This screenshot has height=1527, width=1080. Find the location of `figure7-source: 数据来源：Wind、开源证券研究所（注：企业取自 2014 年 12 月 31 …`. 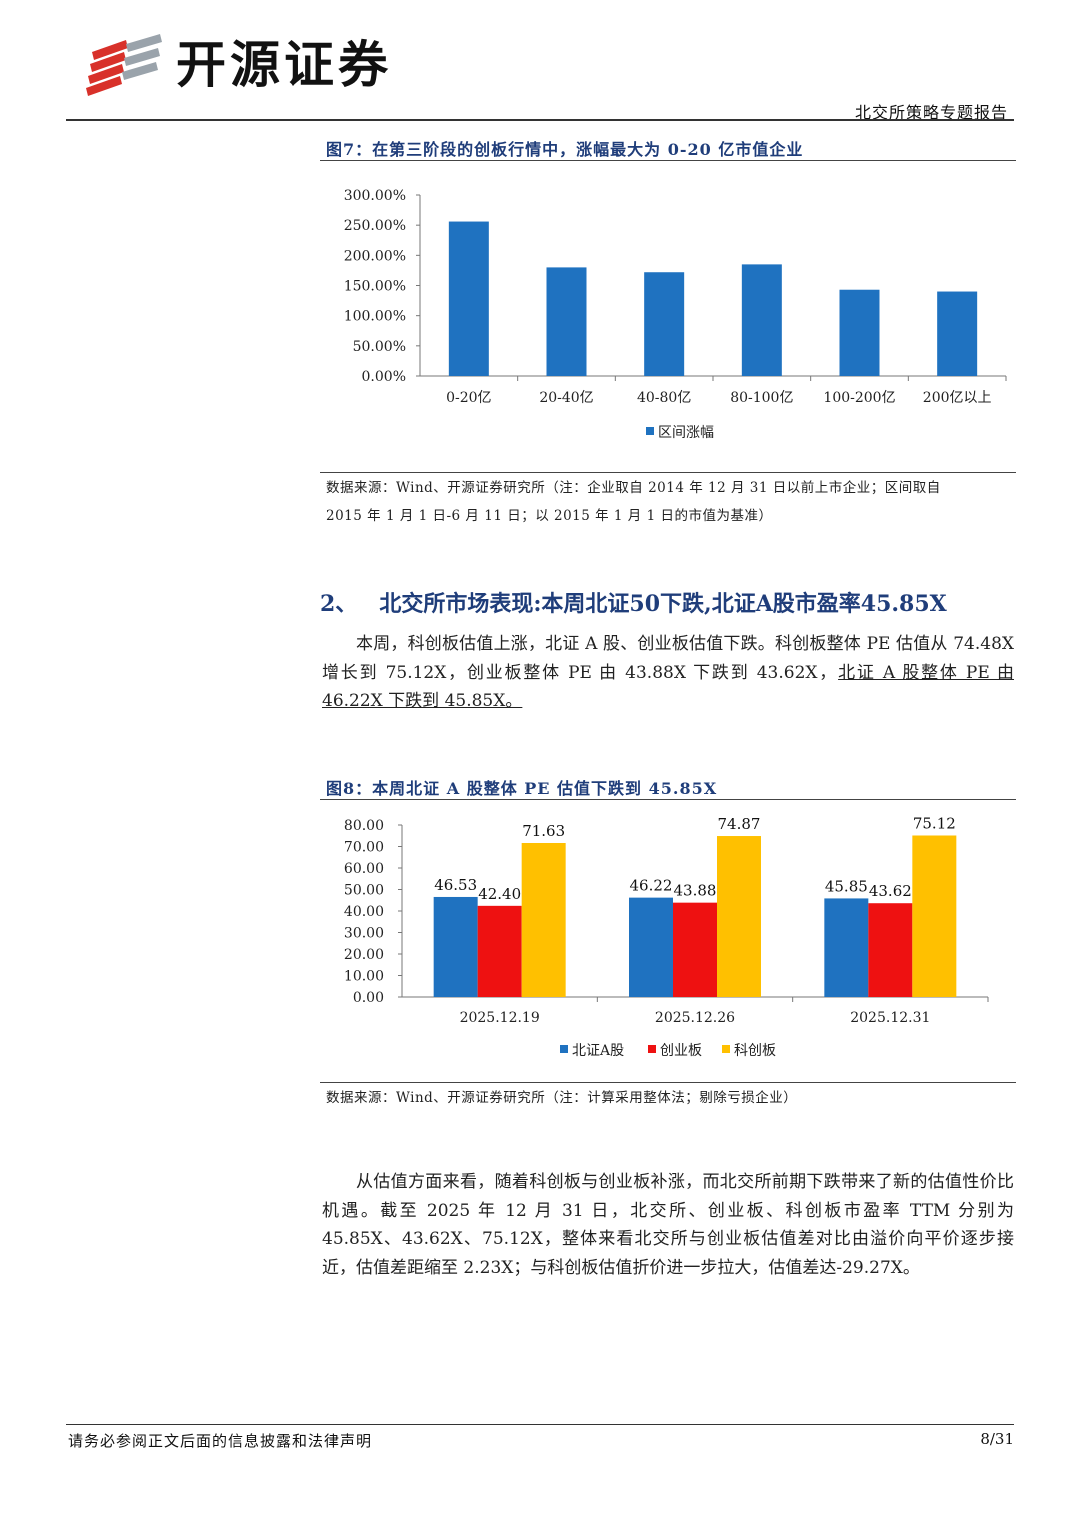

figure7-source: 数据来源：Wind、开源证券研究所（注：企业取自 2014 年 12 月 31 … is located at coordinates (633, 502).